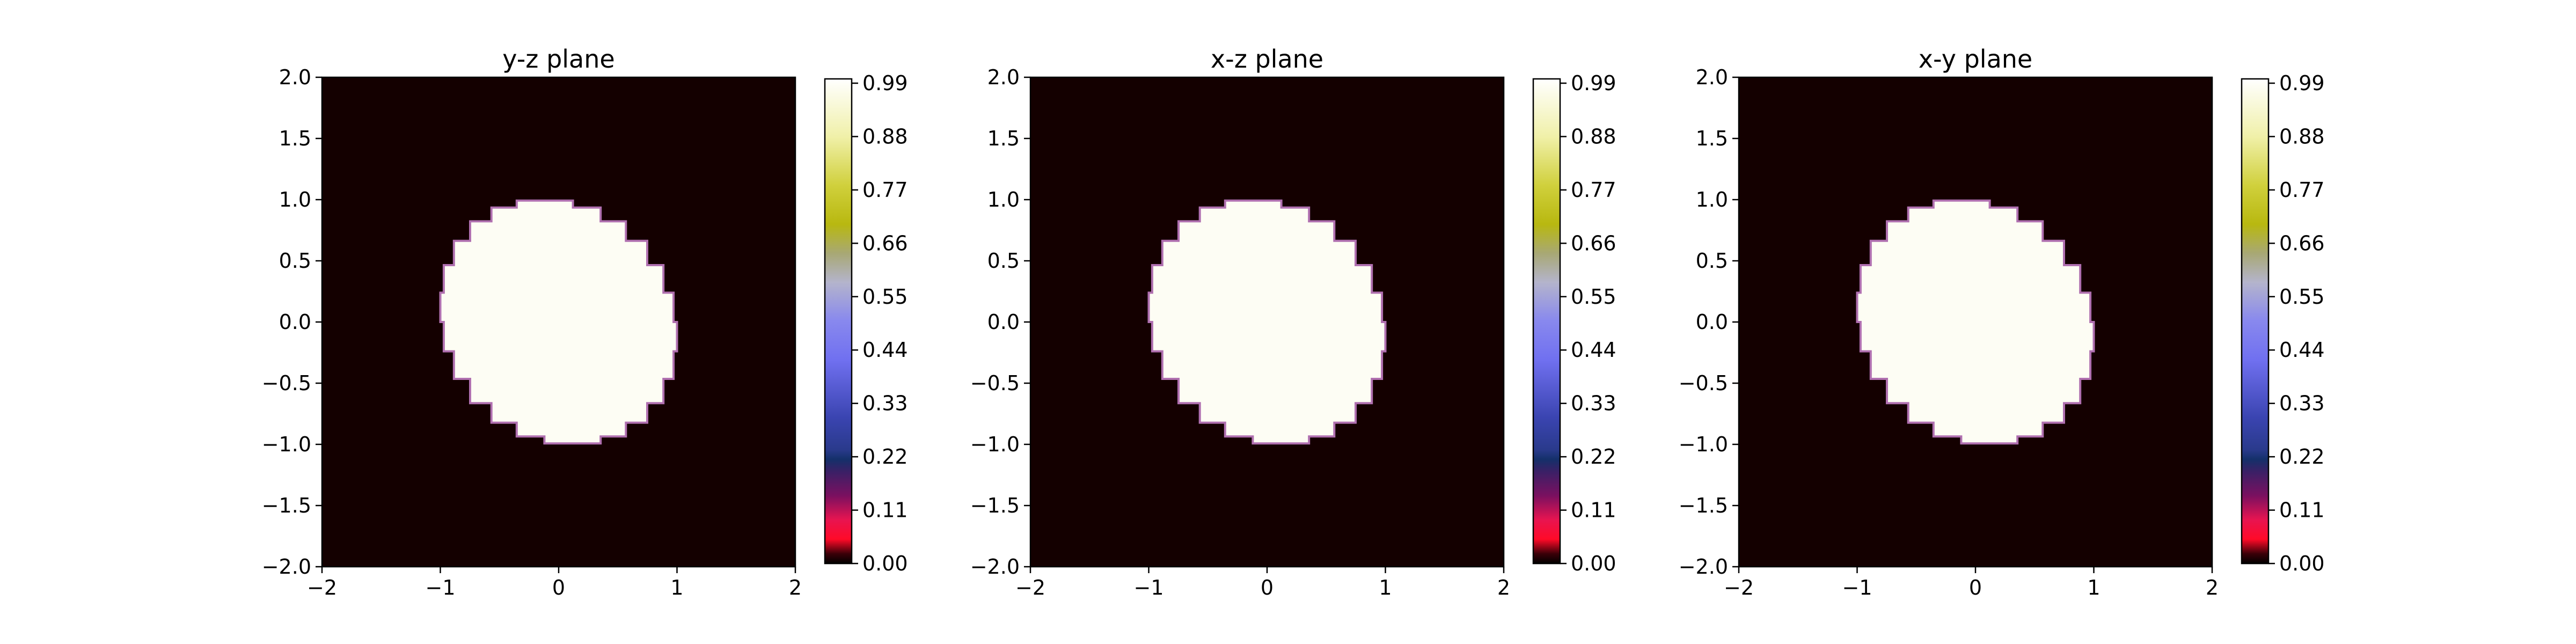 The width and height of the screenshot is (2576, 644). I want to click on panel-title: y-z plane, so click(558, 59).